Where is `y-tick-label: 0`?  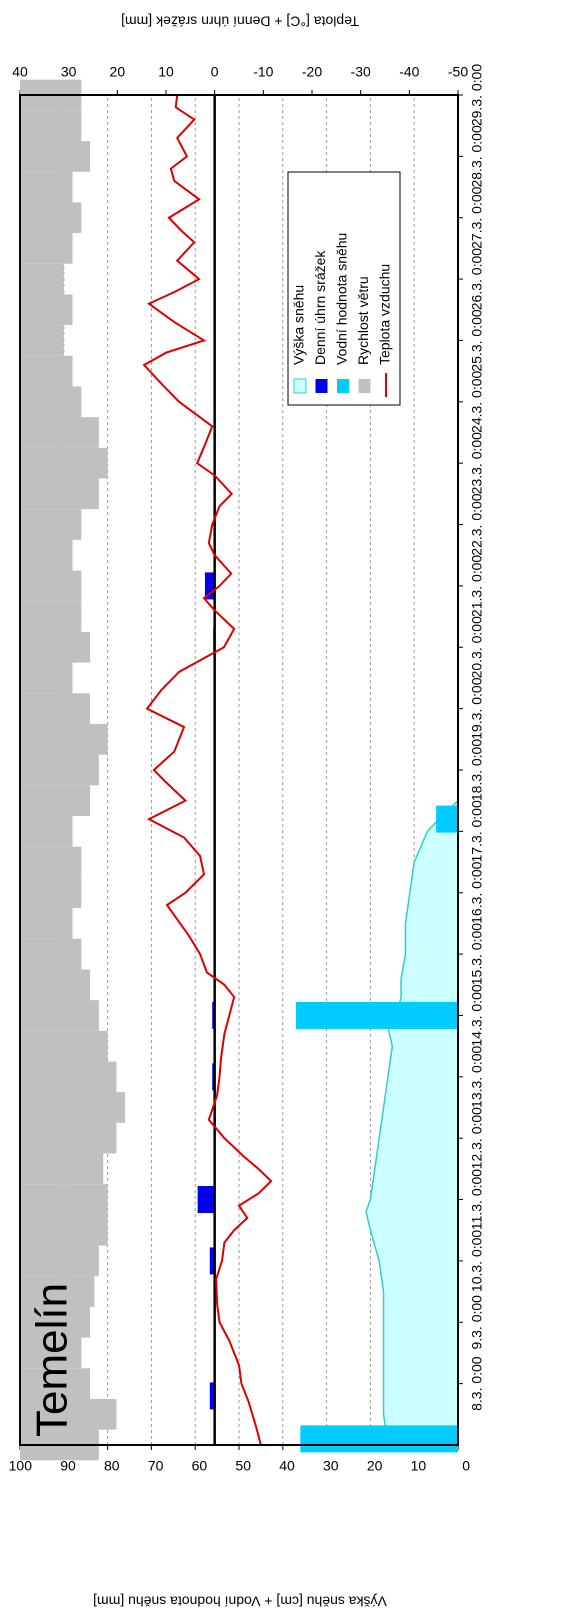 y-tick-label: 0 is located at coordinates (466, 1466).